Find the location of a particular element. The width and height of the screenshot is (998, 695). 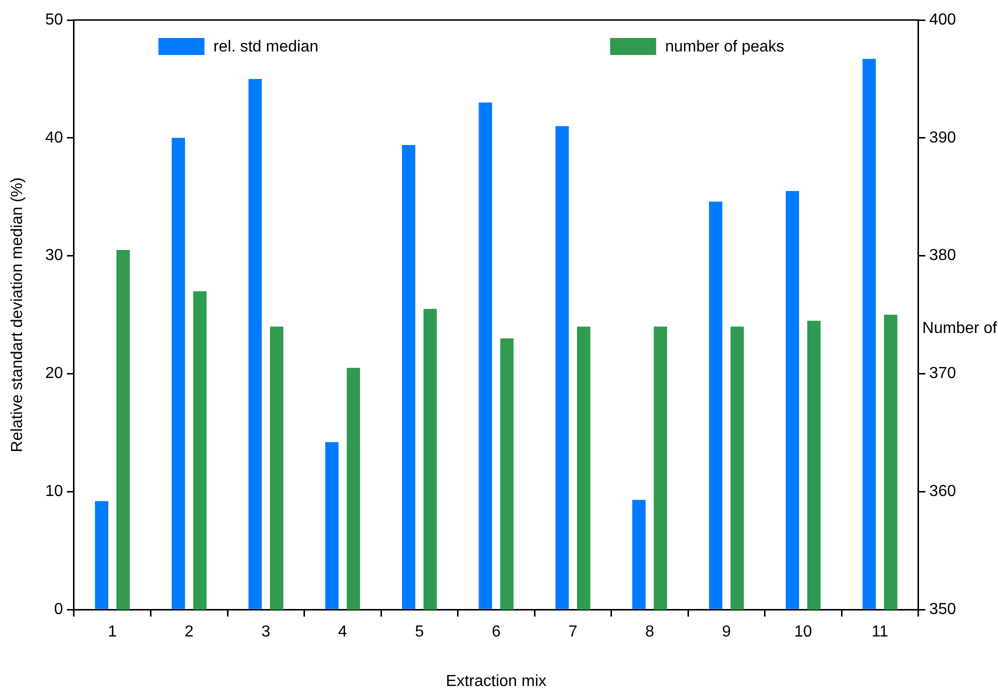

legend-label: number of peaks is located at coordinates (724, 47).